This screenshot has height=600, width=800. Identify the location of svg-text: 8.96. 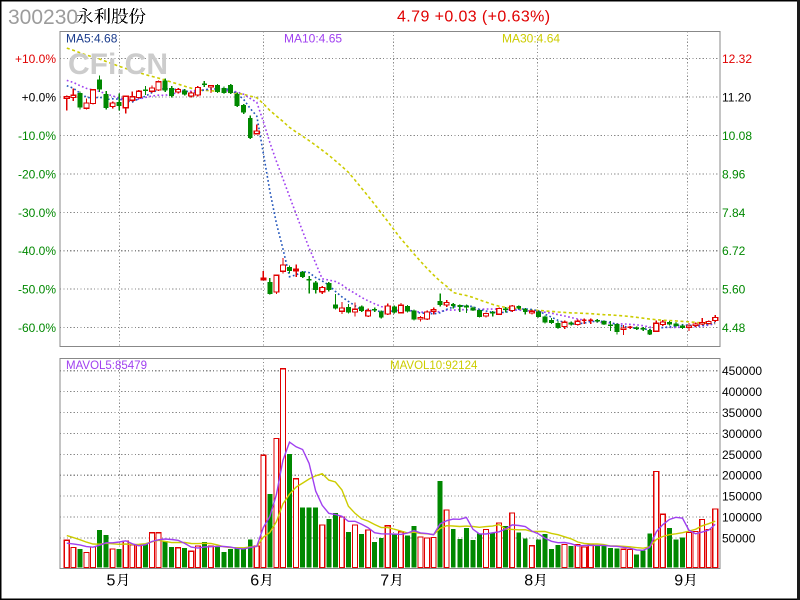
(734, 174).